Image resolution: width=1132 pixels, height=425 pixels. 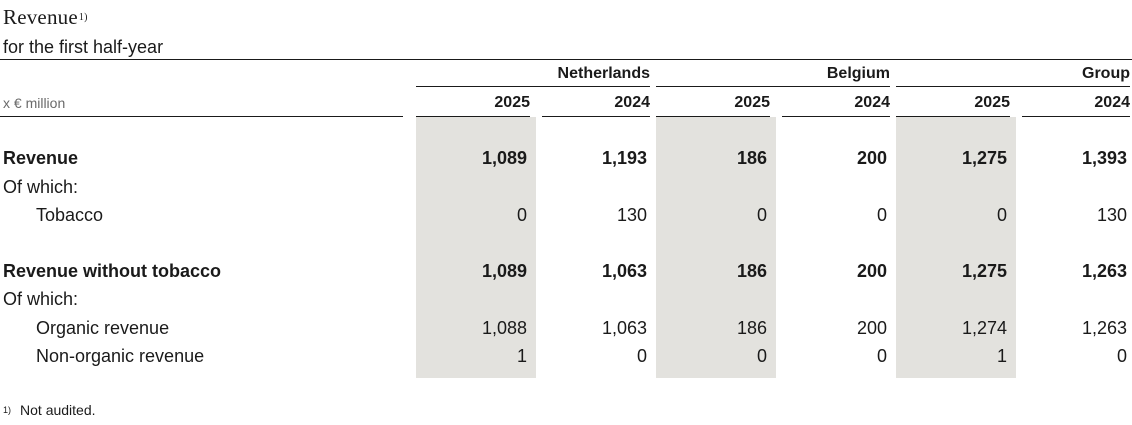 I want to click on shade-group-2025, so click(x=956, y=247).